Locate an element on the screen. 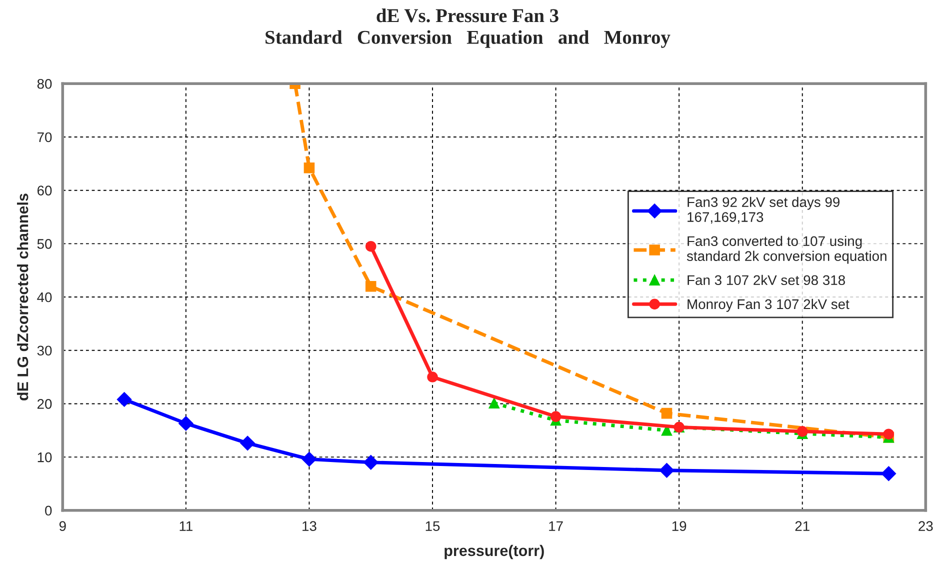  x-tick-label: 15 is located at coordinates (433, 526).